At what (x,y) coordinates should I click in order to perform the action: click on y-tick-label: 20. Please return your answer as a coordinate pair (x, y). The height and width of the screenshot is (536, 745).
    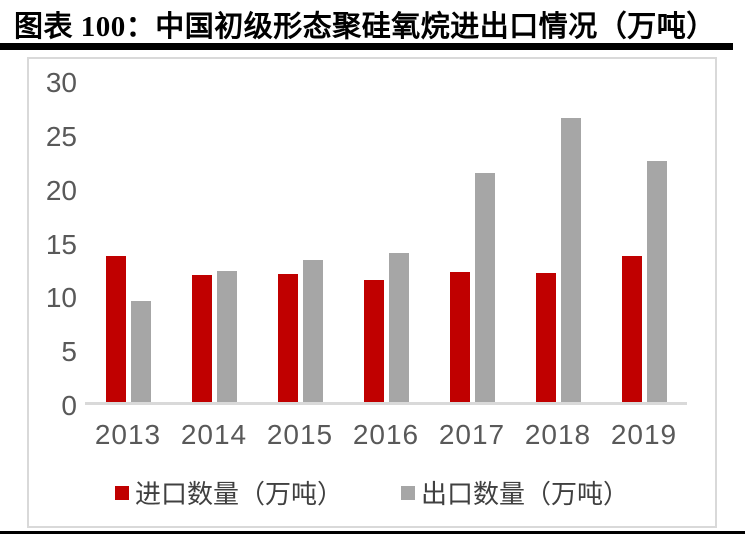
    Looking at the image, I should click on (61, 190).